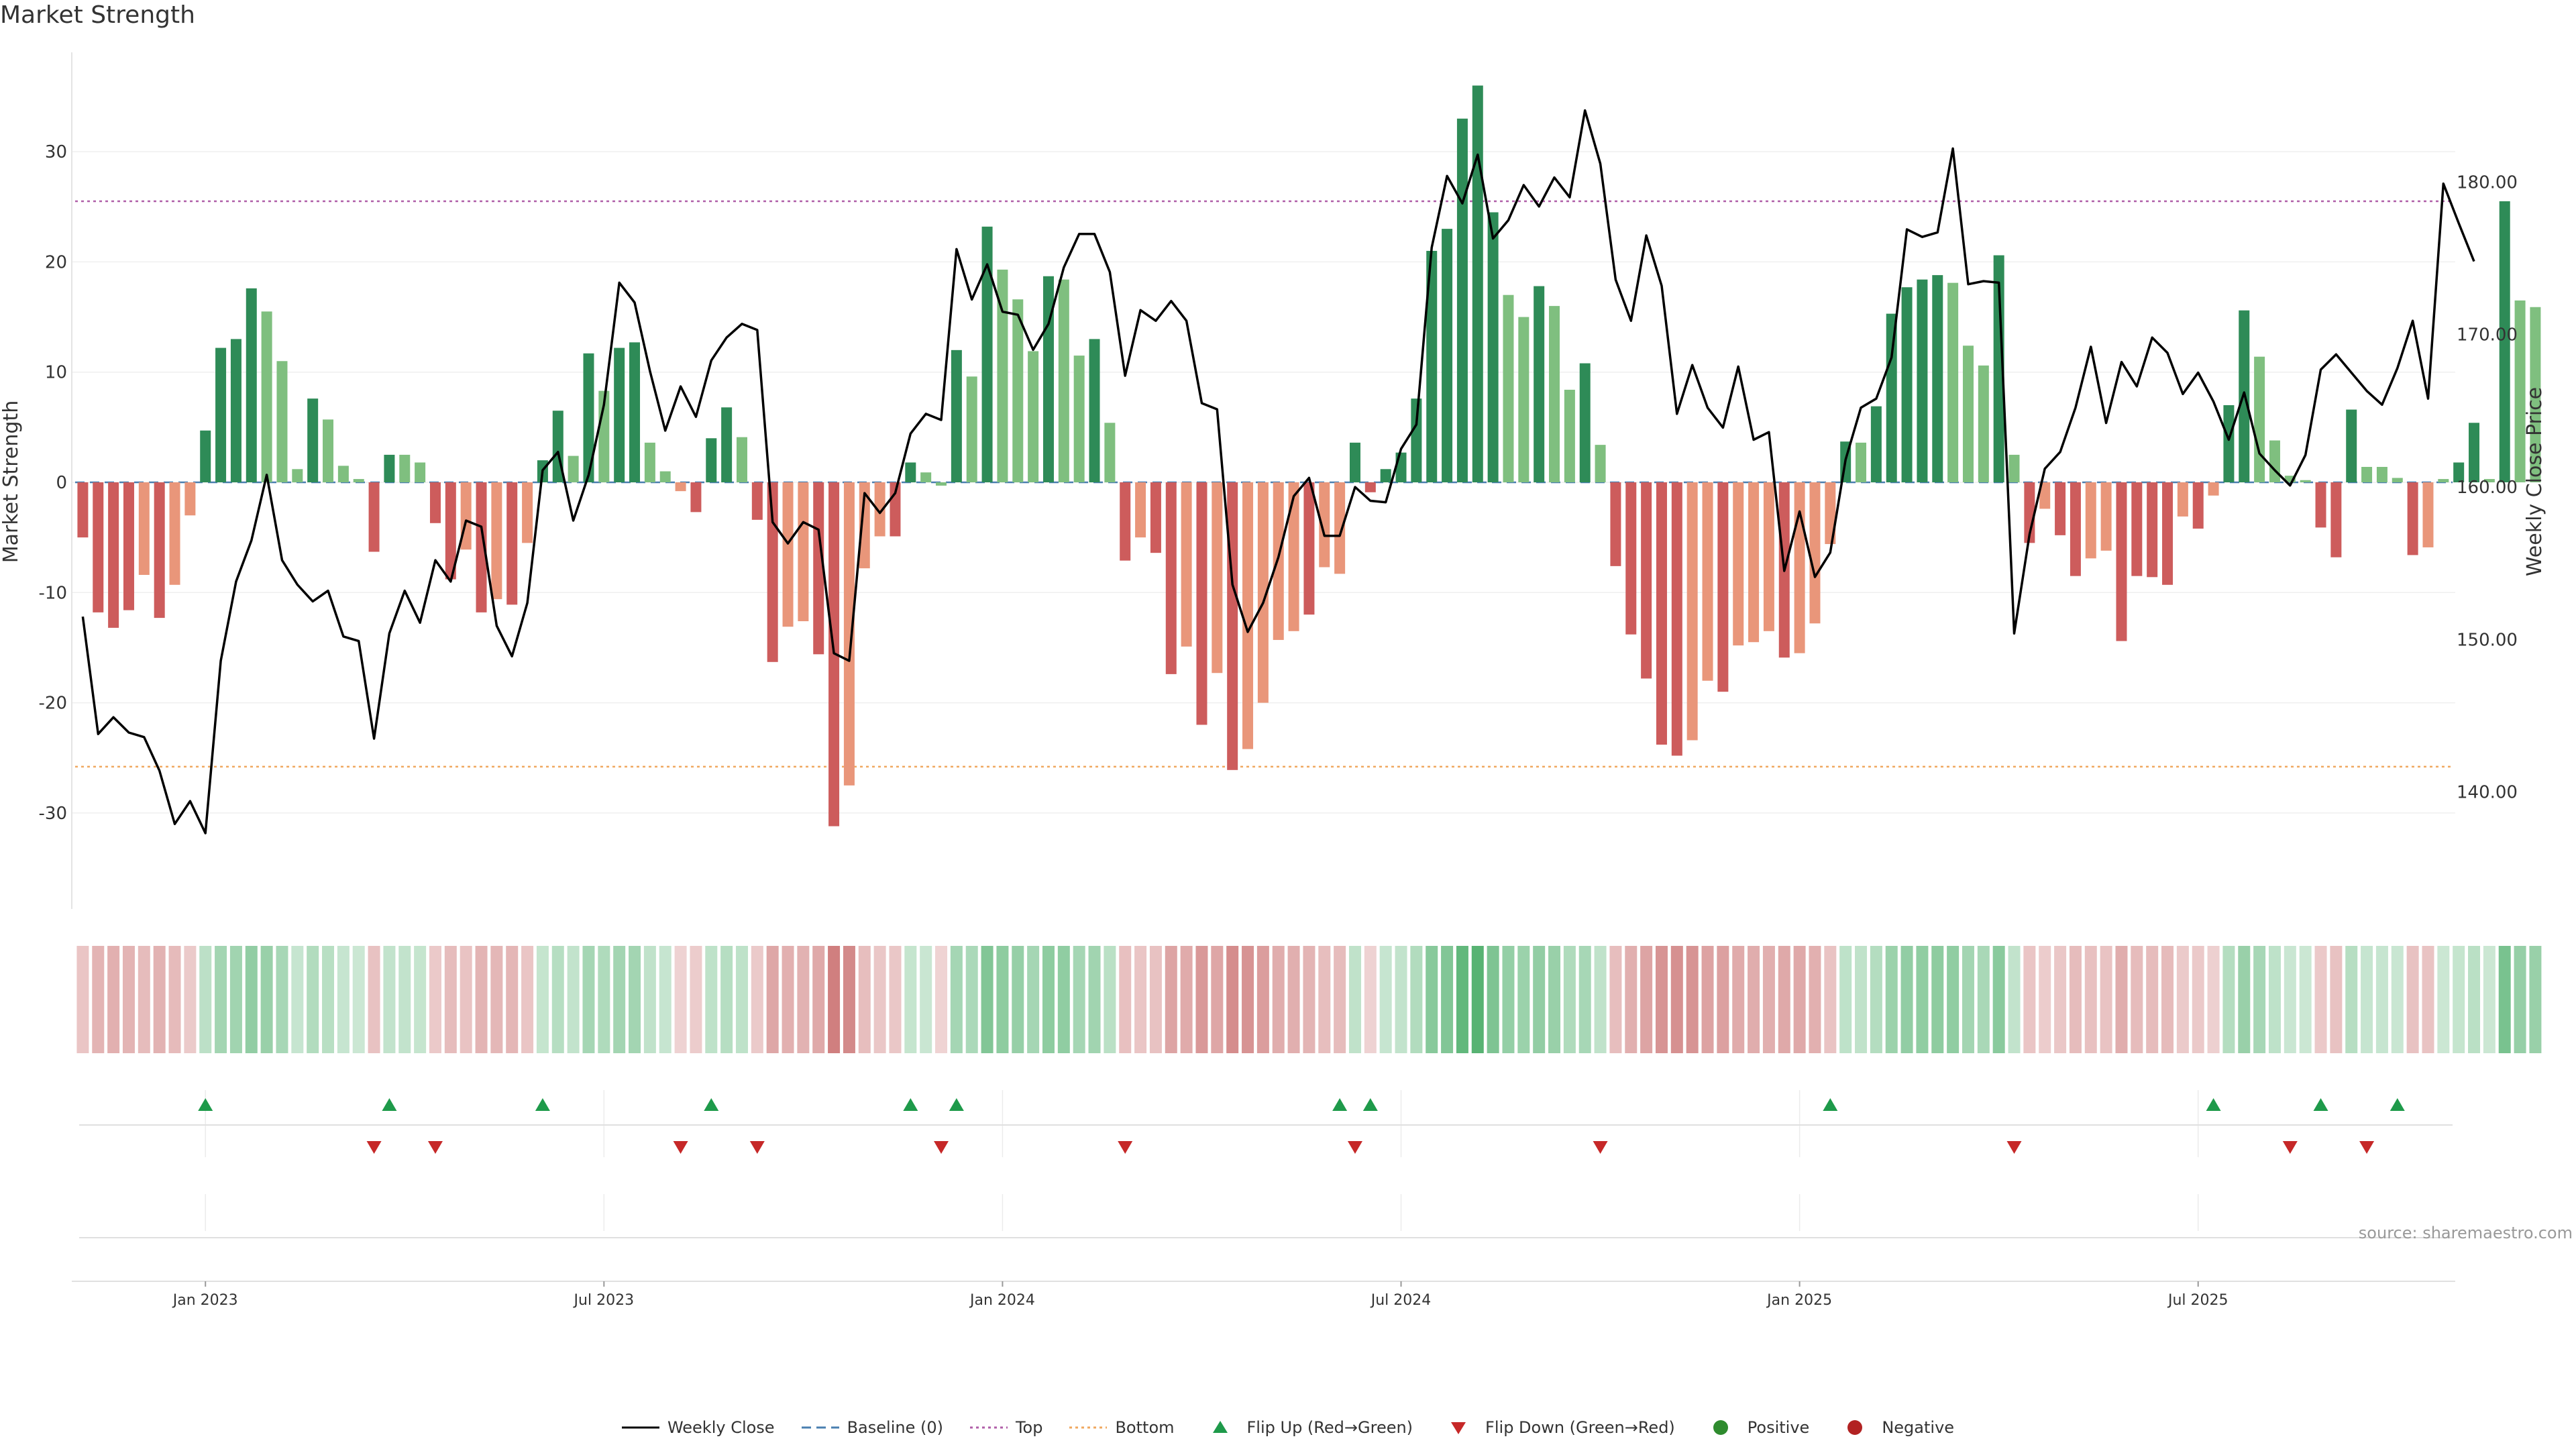 The height and width of the screenshot is (1449, 2576). What do you see at coordinates (1755, 1427) in the screenshot?
I see `legend-item-positive: Positive` at bounding box center [1755, 1427].